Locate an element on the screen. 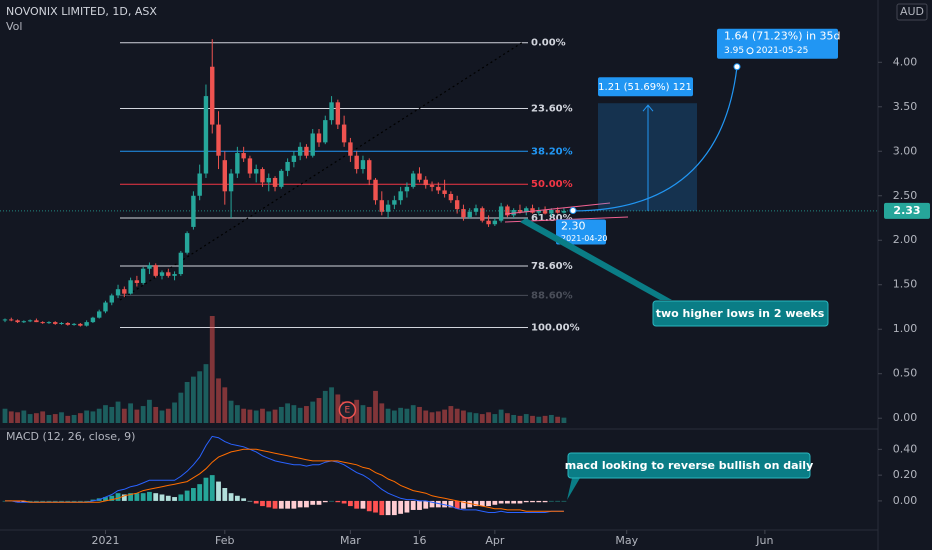  macd-title: MACD (12, 26, close, 9) is located at coordinates (70, 436).